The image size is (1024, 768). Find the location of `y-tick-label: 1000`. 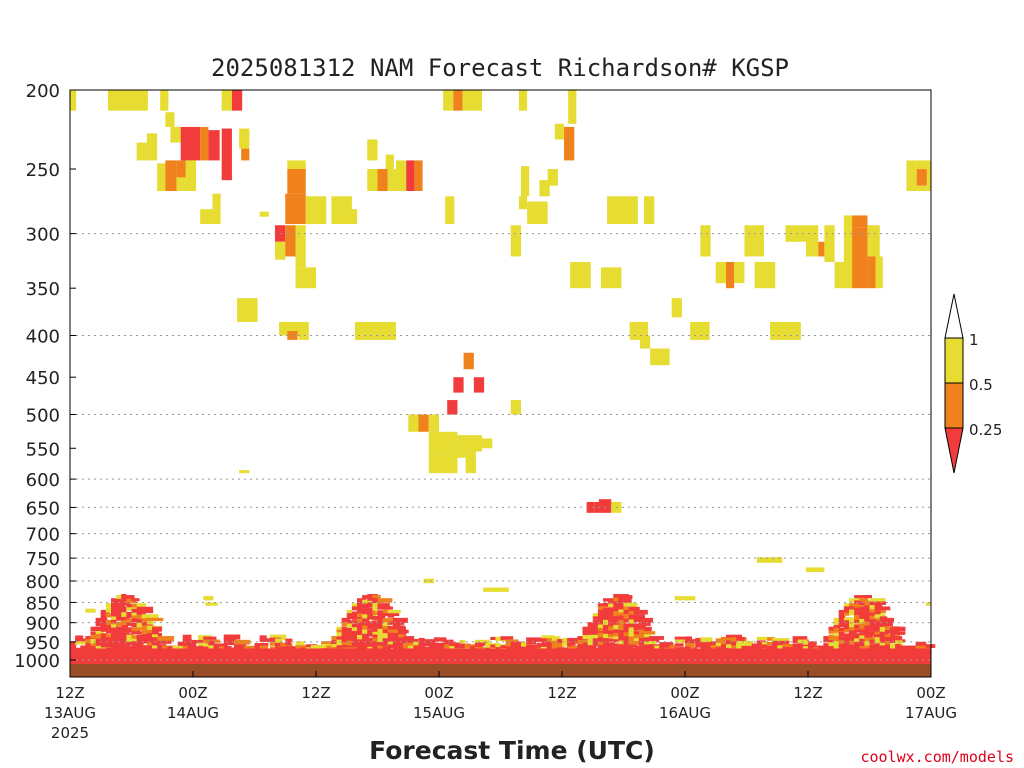

y-tick-label: 1000 is located at coordinates (37, 661).